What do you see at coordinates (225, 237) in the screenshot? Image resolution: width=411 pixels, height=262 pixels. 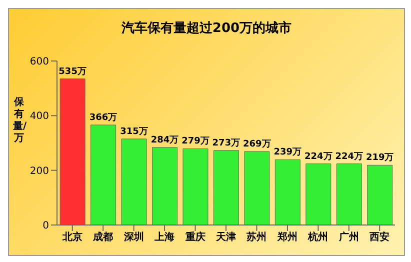 I see `x-tick-label: 天津` at bounding box center [225, 237].